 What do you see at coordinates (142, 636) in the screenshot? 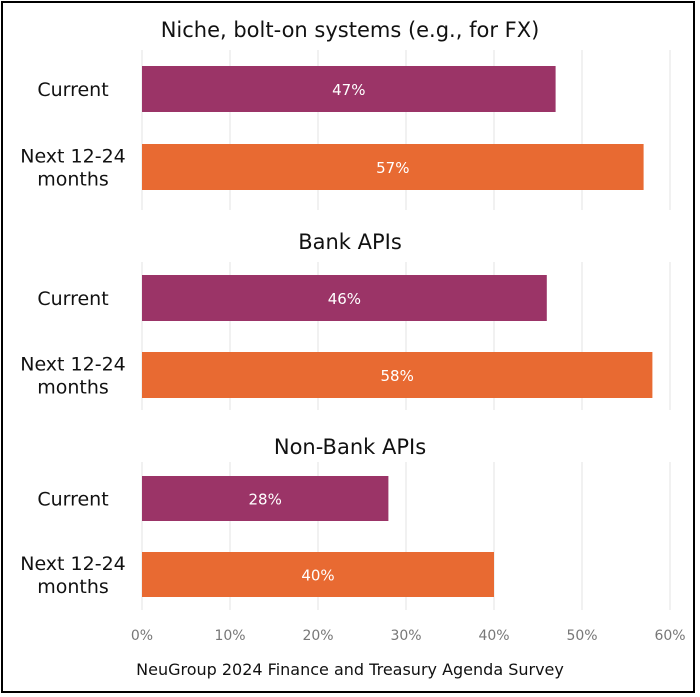
I see `x-tick-label: 0%` at bounding box center [142, 636].